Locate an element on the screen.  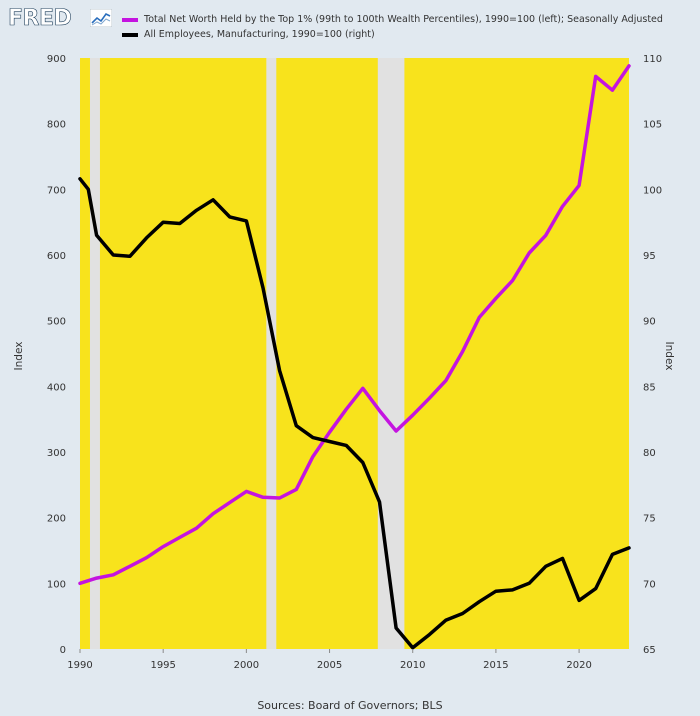
x-tick-label-5: 2015 is located at coordinates (495, 665).